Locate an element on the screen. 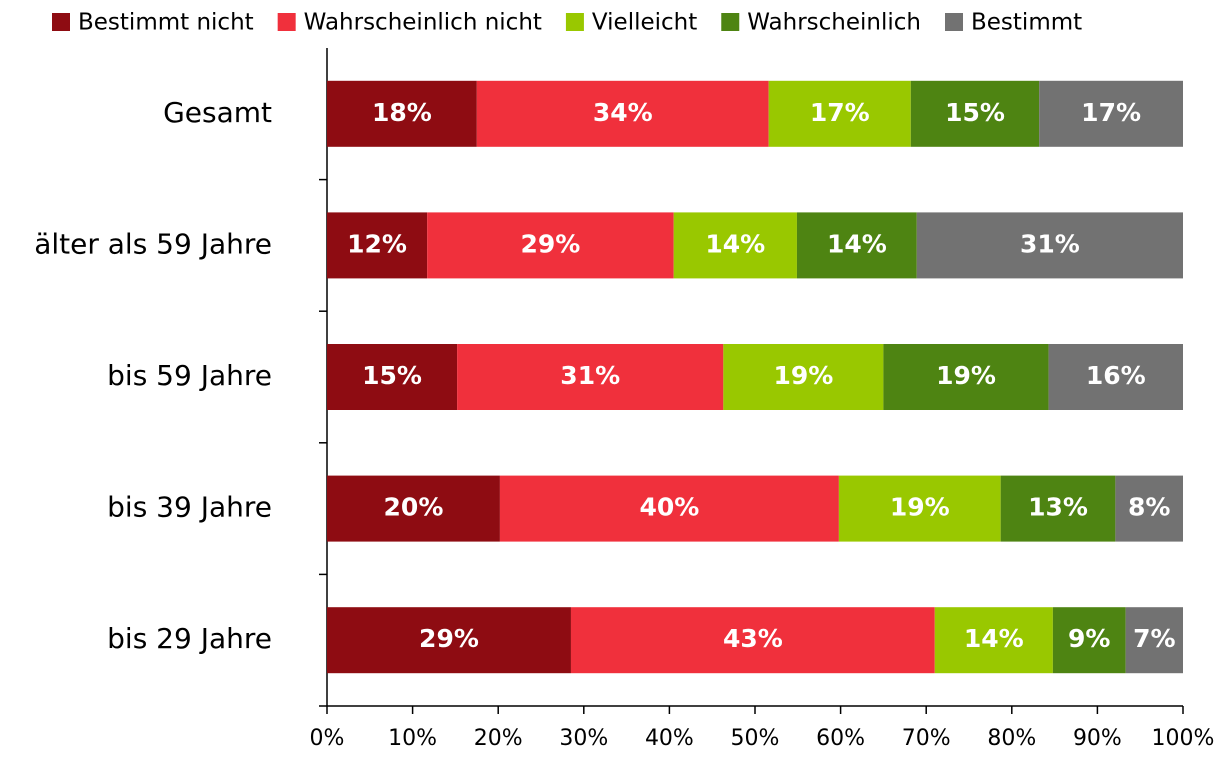 The image size is (1220, 758). x-tick-label: 70% is located at coordinates (926, 738).